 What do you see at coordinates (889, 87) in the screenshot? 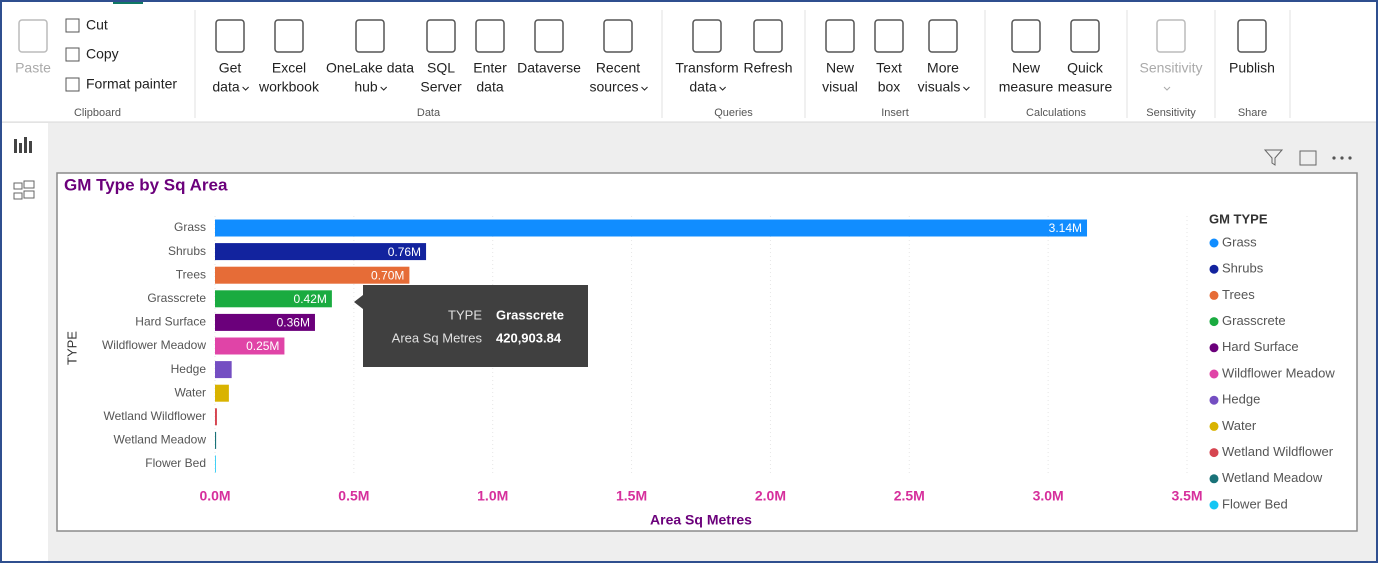
I see `button-label: box` at bounding box center [889, 87].